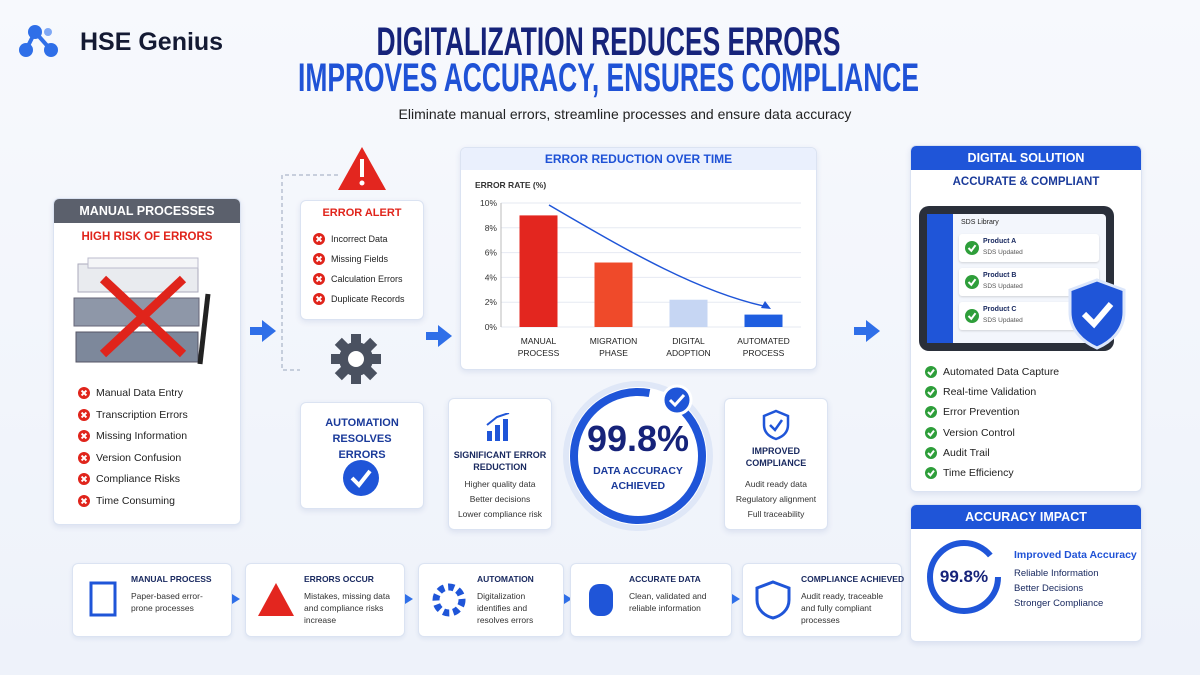 The height and width of the screenshot is (675, 1200). Describe the element at coordinates (491, 302) in the screenshot. I see `y-tick-label: 2%` at that location.